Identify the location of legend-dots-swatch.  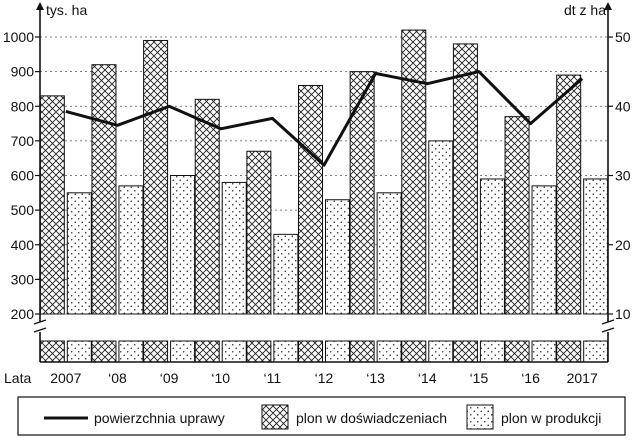
(480, 417).